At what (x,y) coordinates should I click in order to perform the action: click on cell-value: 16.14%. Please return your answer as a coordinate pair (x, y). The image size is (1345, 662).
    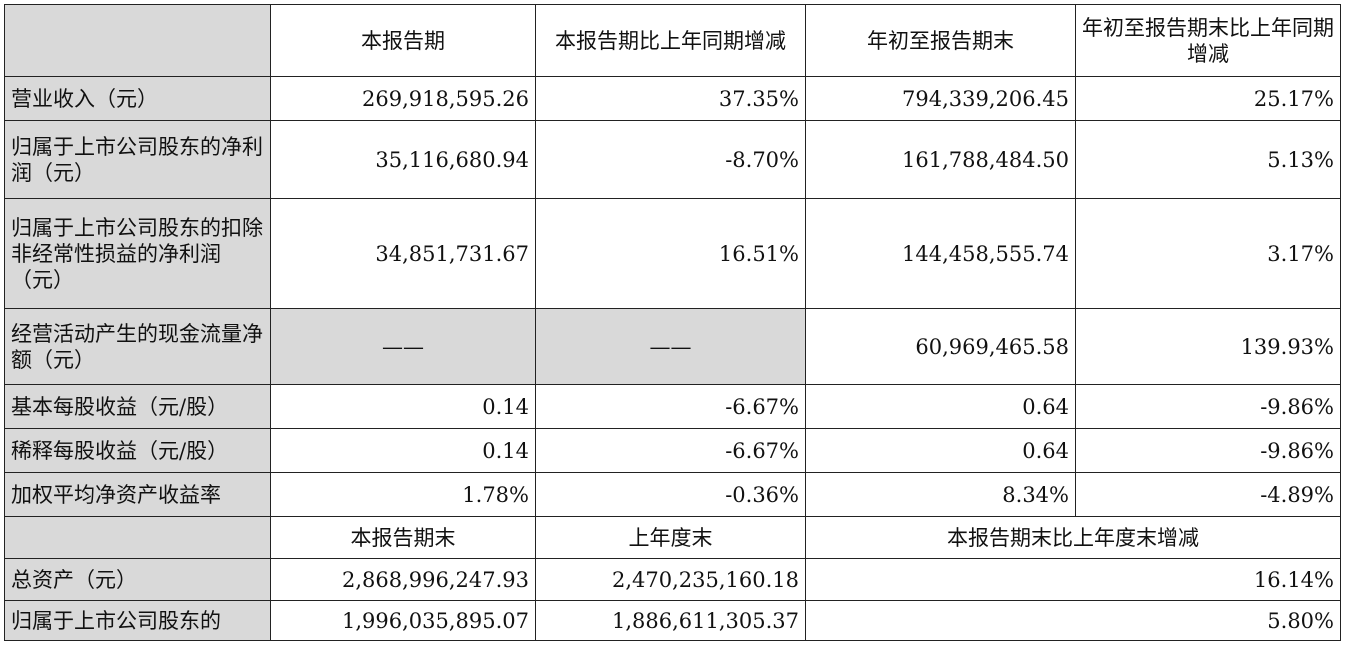
    Looking at the image, I should click on (1073, 579).